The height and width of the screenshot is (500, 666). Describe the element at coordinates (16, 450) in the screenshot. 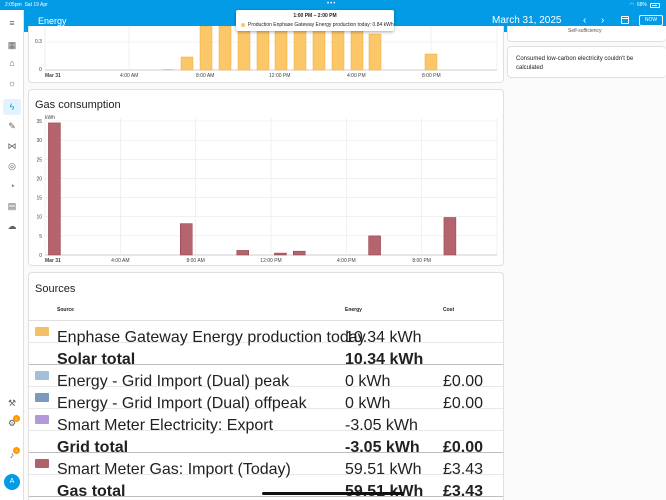

I see `notifications-badge: 3` at that location.